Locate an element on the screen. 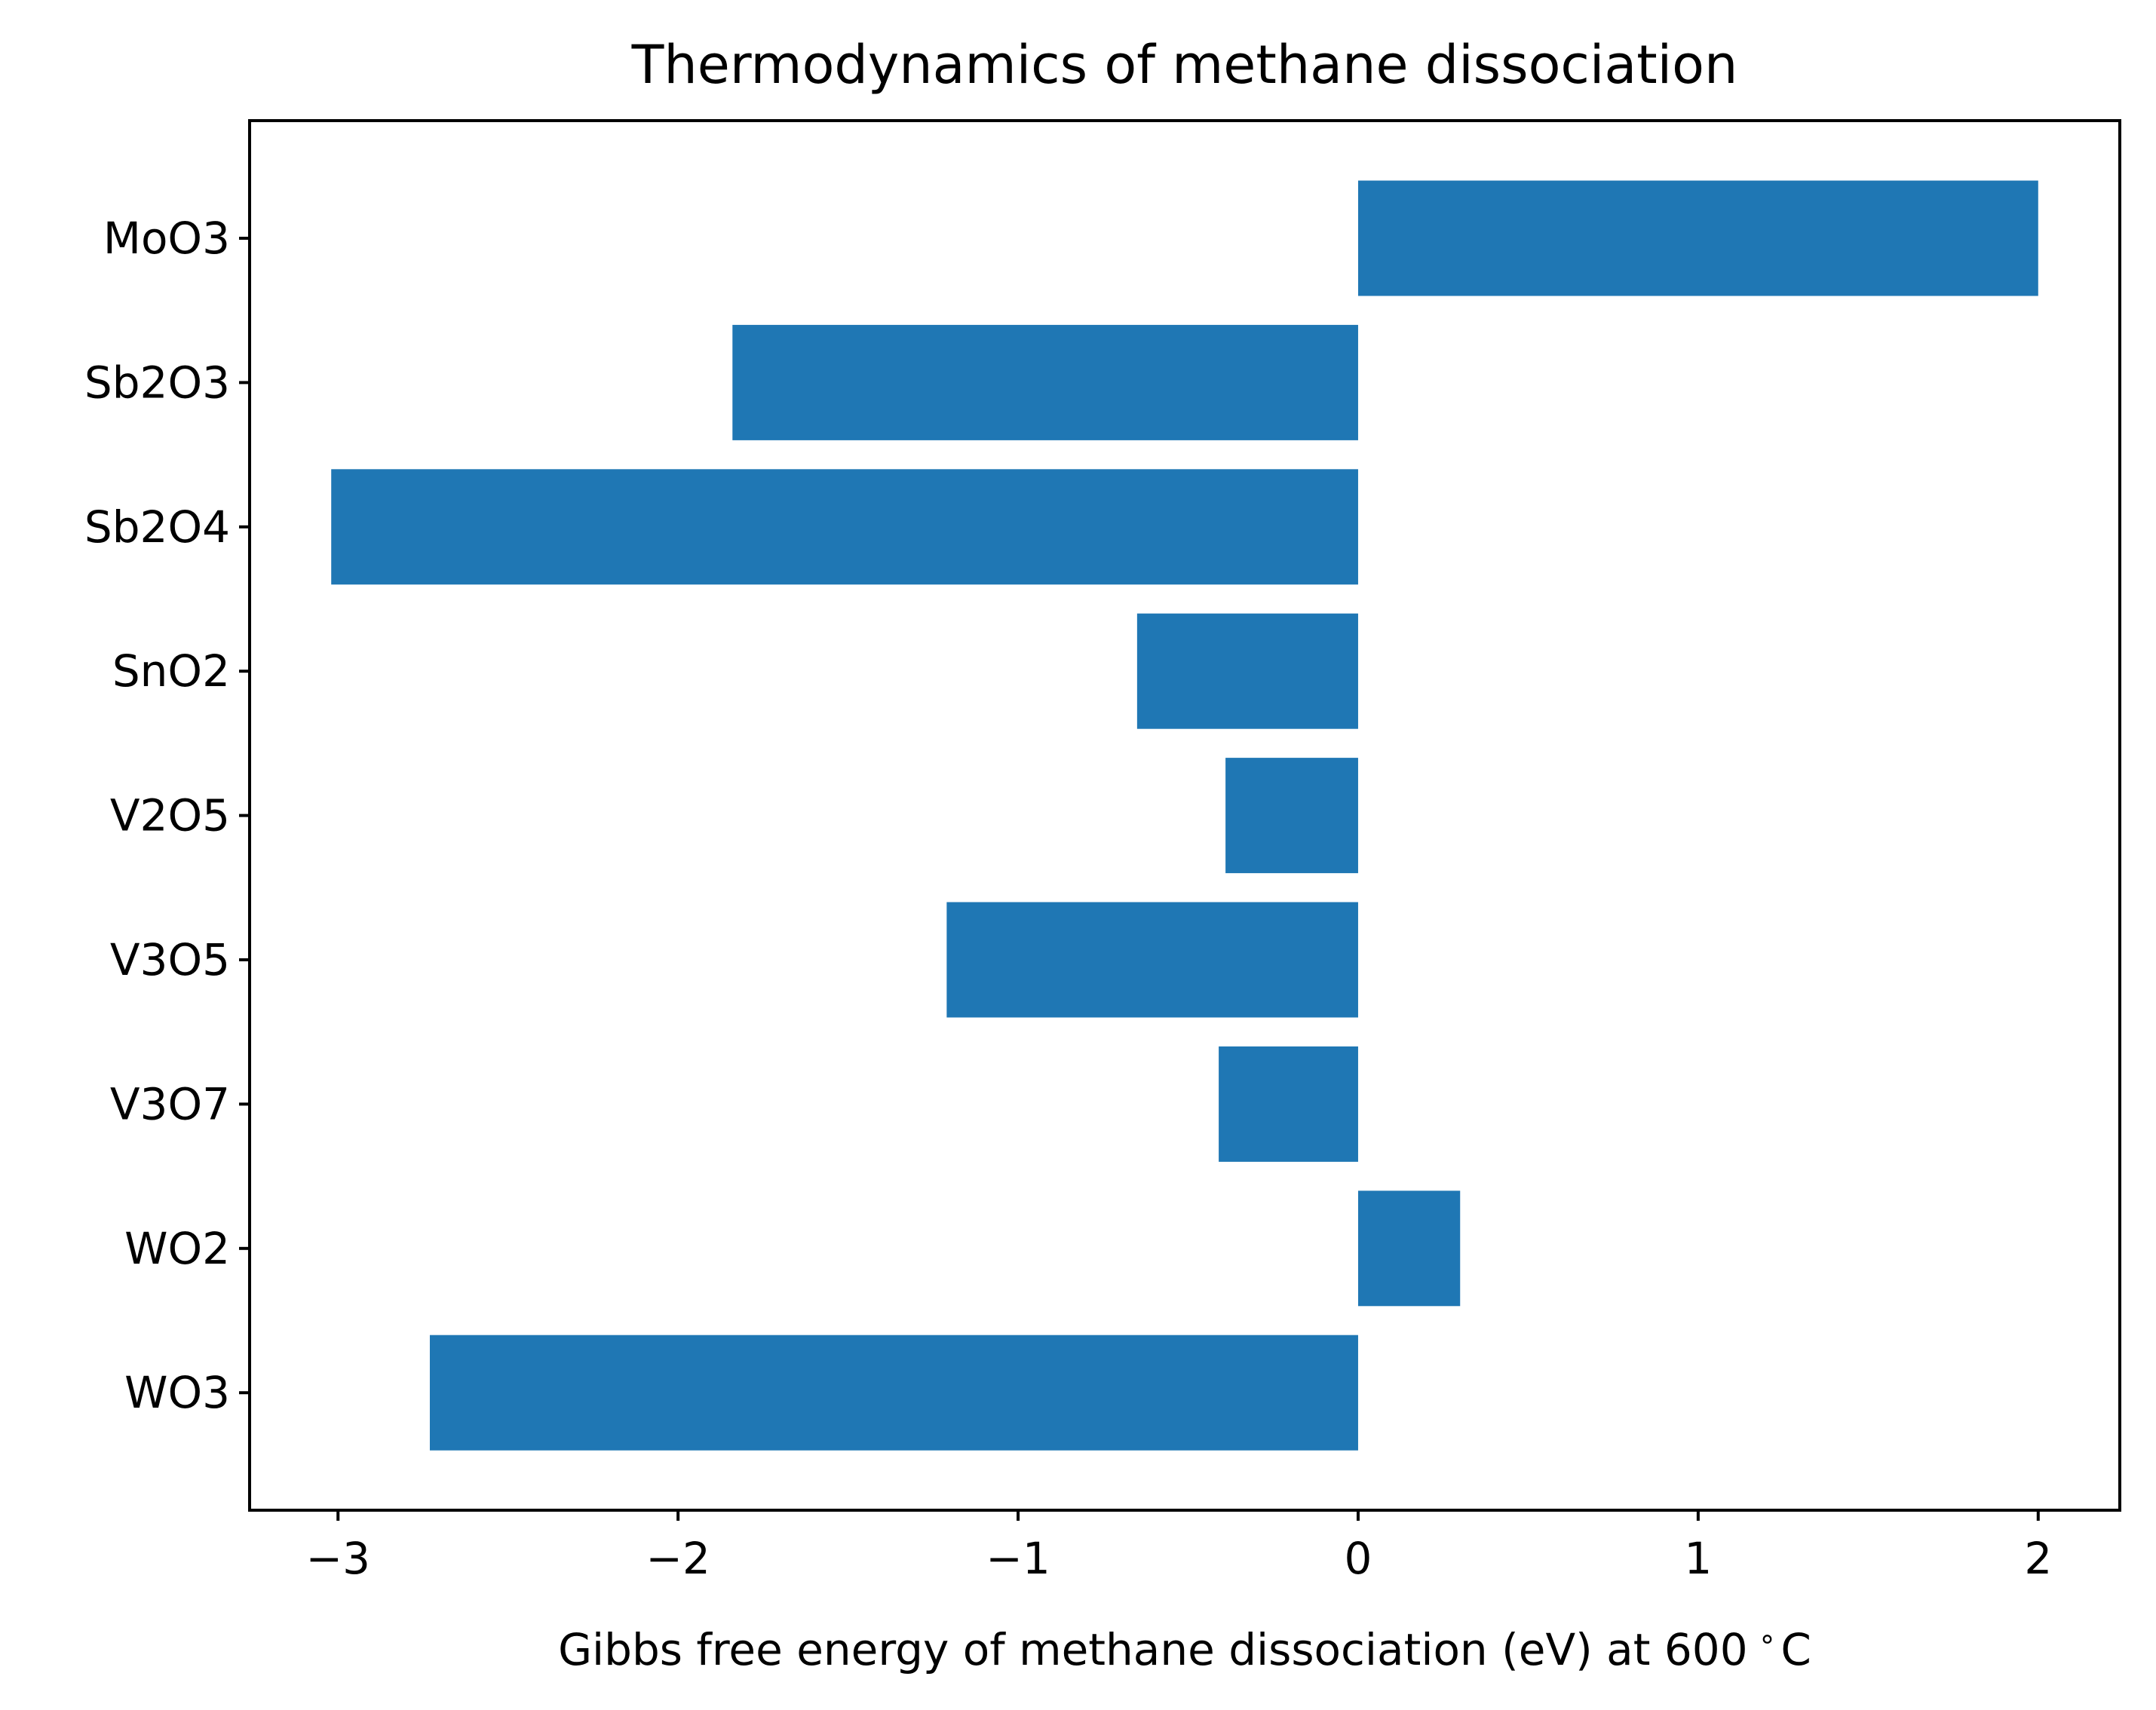  degree-symbol: ∘ is located at coordinates (1768, 1638).